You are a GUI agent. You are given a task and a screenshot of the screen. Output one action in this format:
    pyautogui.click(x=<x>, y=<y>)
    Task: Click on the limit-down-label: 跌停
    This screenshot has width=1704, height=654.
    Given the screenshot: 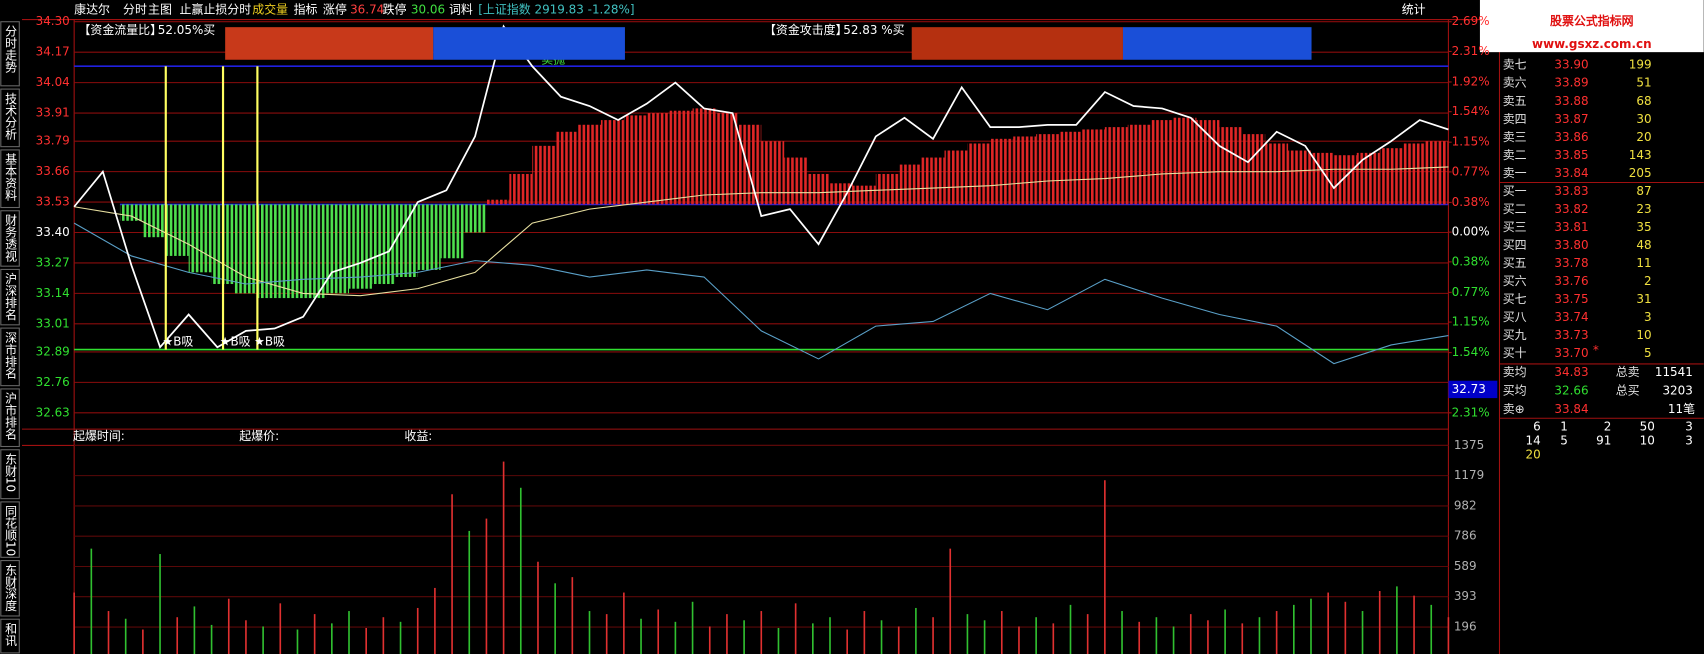 What is the action you would take?
    pyautogui.click(x=395, y=8)
    